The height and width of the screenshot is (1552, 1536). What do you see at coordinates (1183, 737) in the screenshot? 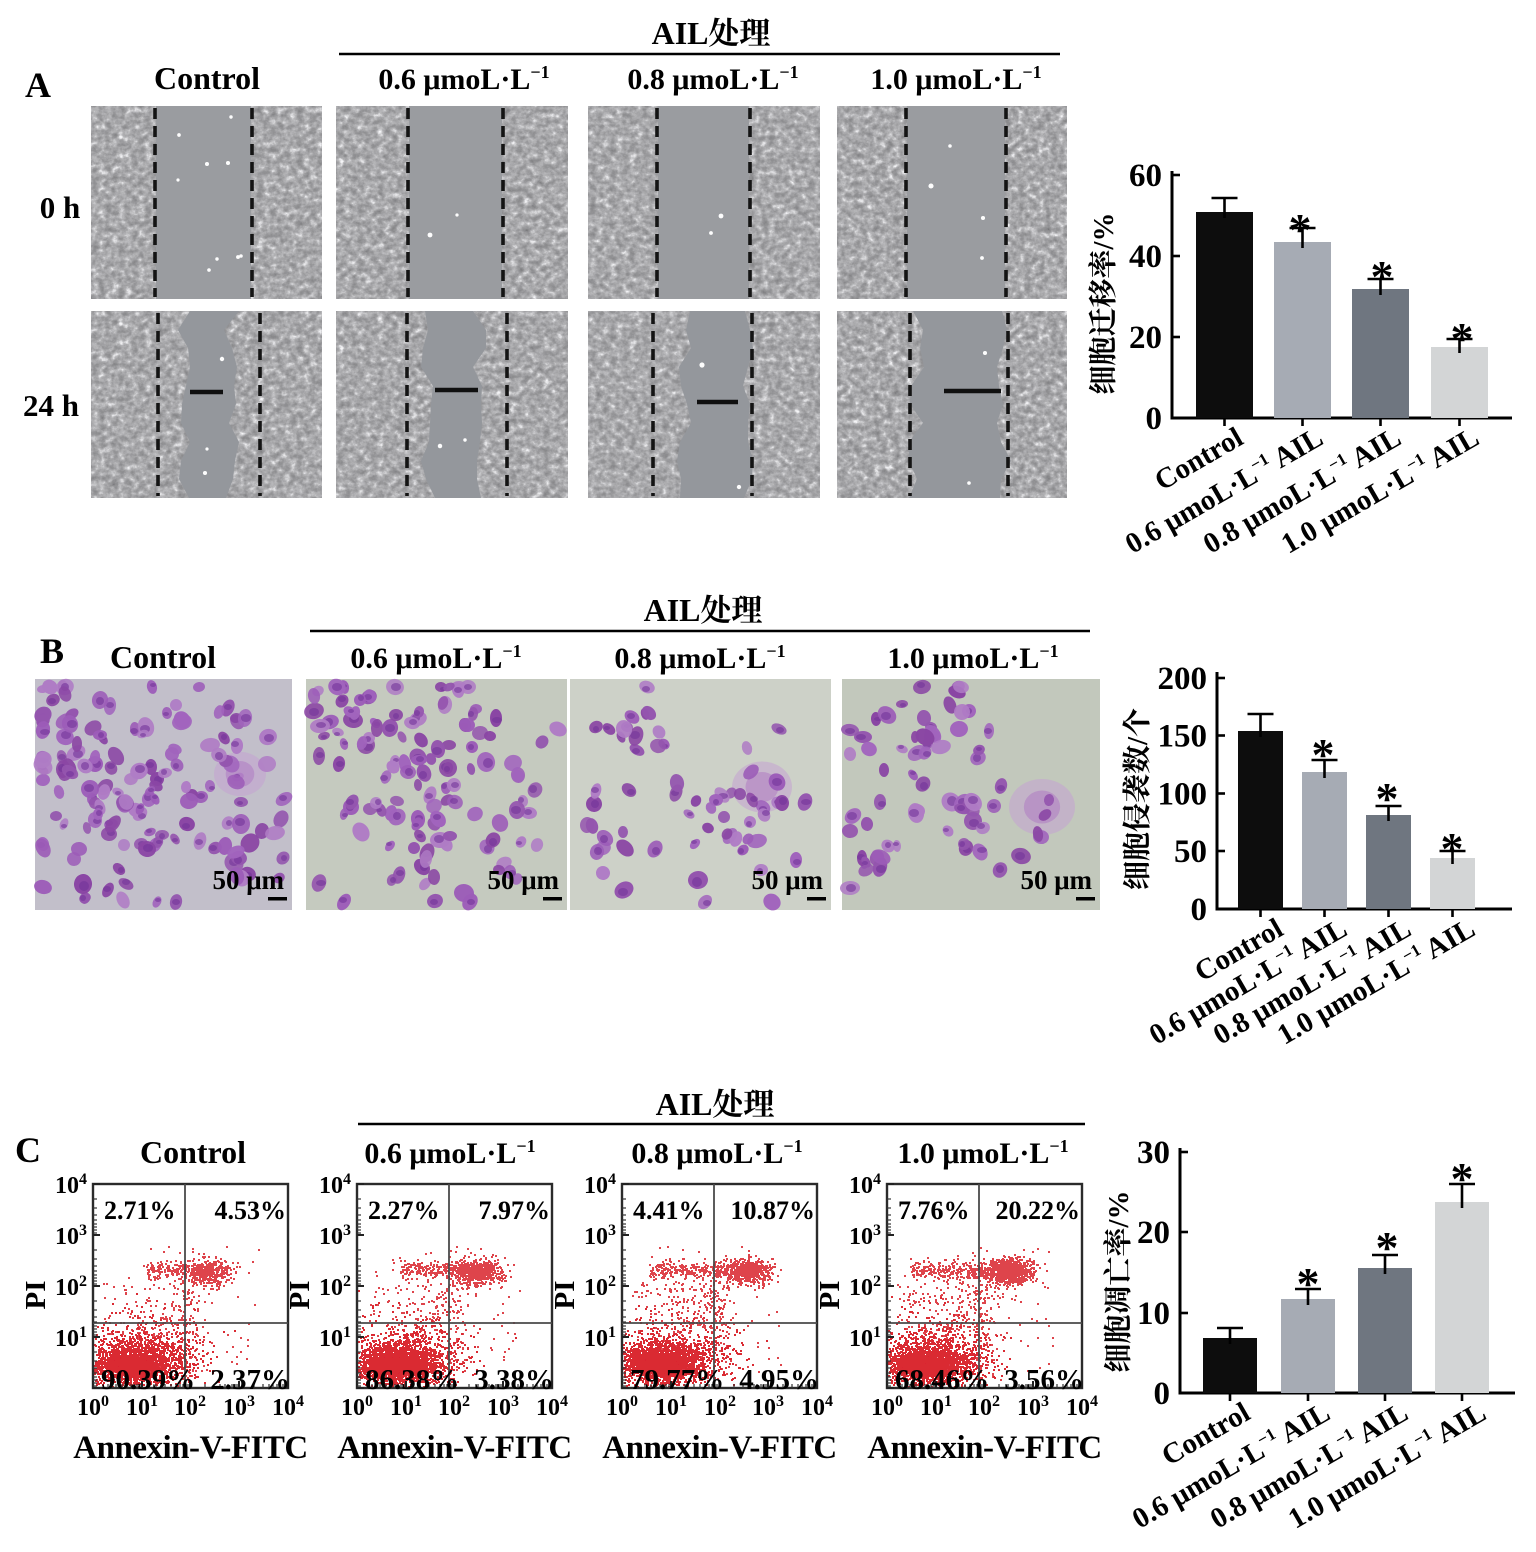
I see `svg-text: 150` at bounding box center [1183, 737].